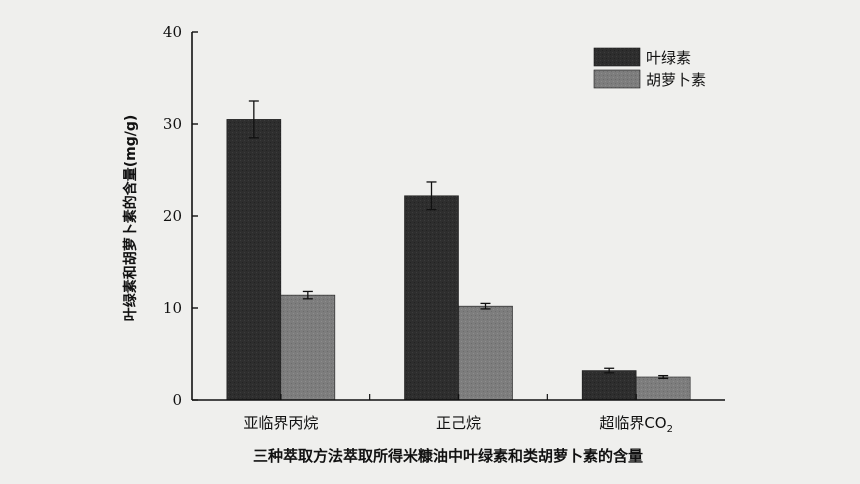 This screenshot has height=484, width=860. What do you see at coordinates (130, 218) in the screenshot?
I see `y-axis-label: 叶绿素和胡萝卜素的含量(mg/g)` at bounding box center [130, 218].